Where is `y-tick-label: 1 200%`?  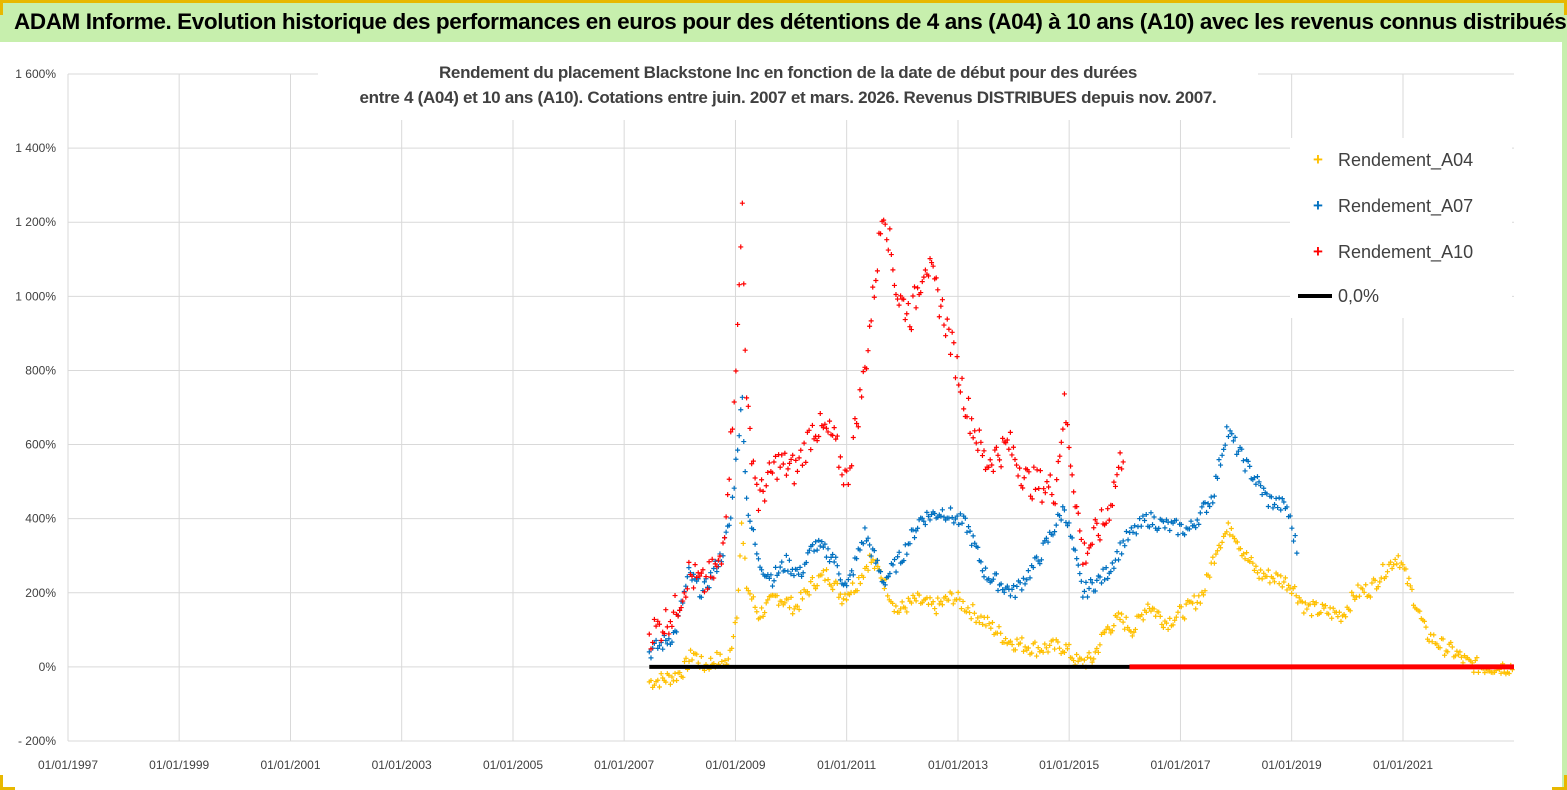
y-tick-label: 1 200% is located at coordinates (35, 222).